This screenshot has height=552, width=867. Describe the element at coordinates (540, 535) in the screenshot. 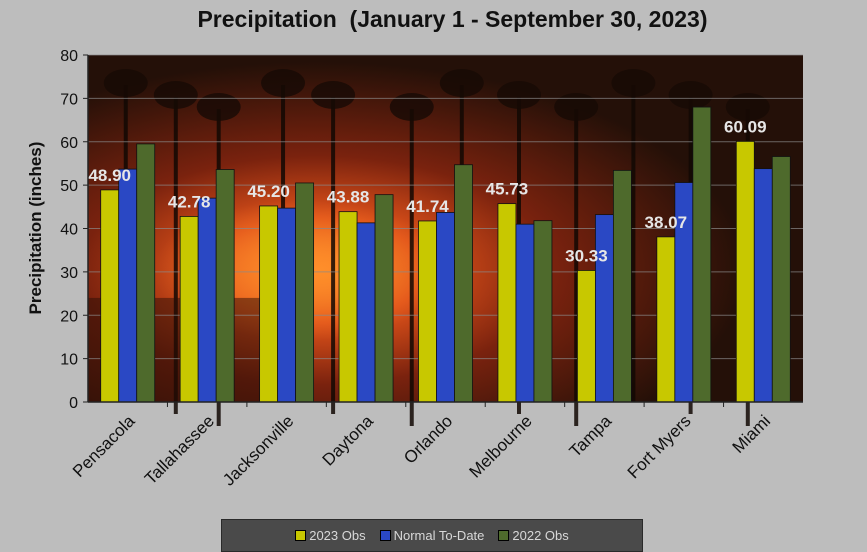

I see `legend-label: 2022 Obs` at that location.